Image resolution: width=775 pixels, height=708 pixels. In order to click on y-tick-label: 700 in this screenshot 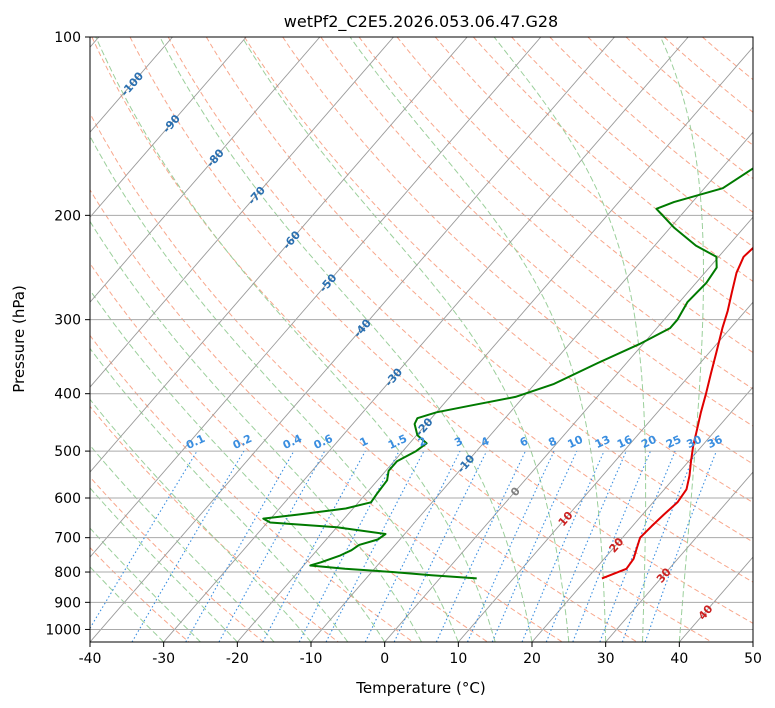, I will do `click(67, 539)`.